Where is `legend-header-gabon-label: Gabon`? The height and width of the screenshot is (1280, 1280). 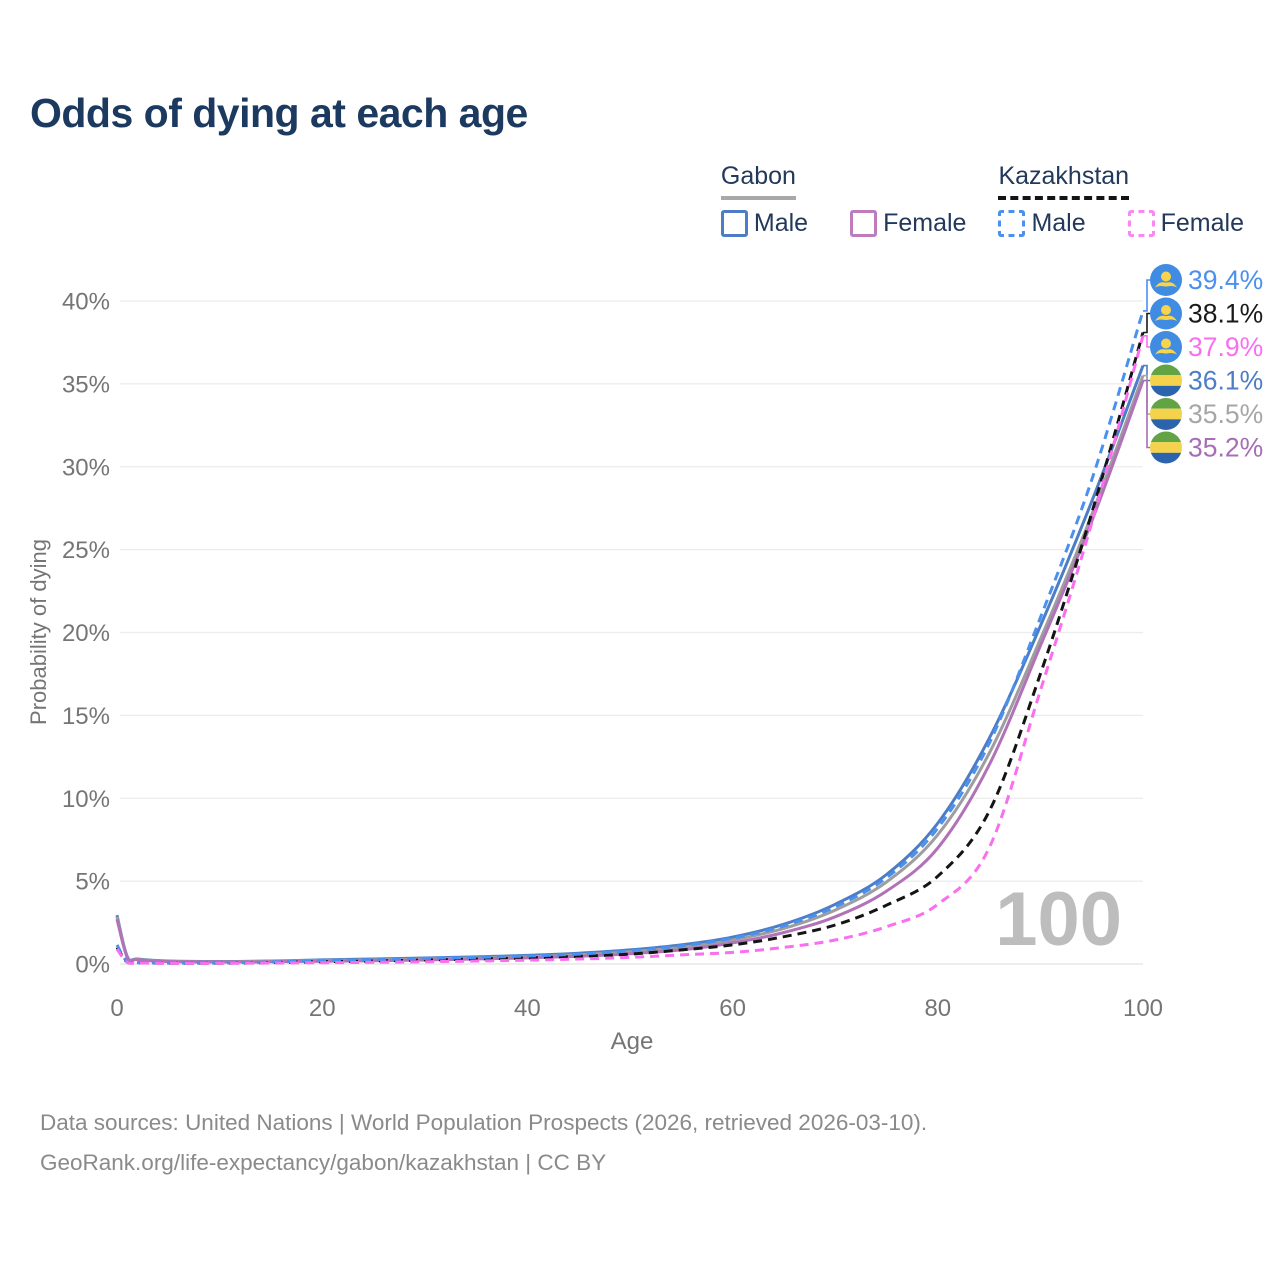
legend-header-gabon-label: Gabon is located at coordinates (758, 181).